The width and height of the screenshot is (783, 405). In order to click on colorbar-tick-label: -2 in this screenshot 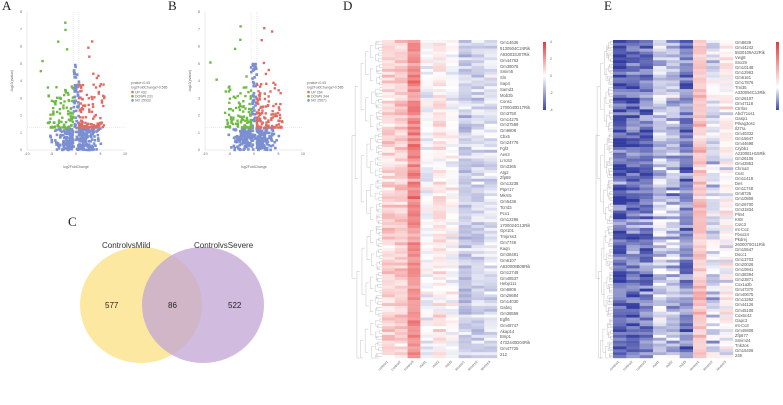, I will do `click(550, 93)`.